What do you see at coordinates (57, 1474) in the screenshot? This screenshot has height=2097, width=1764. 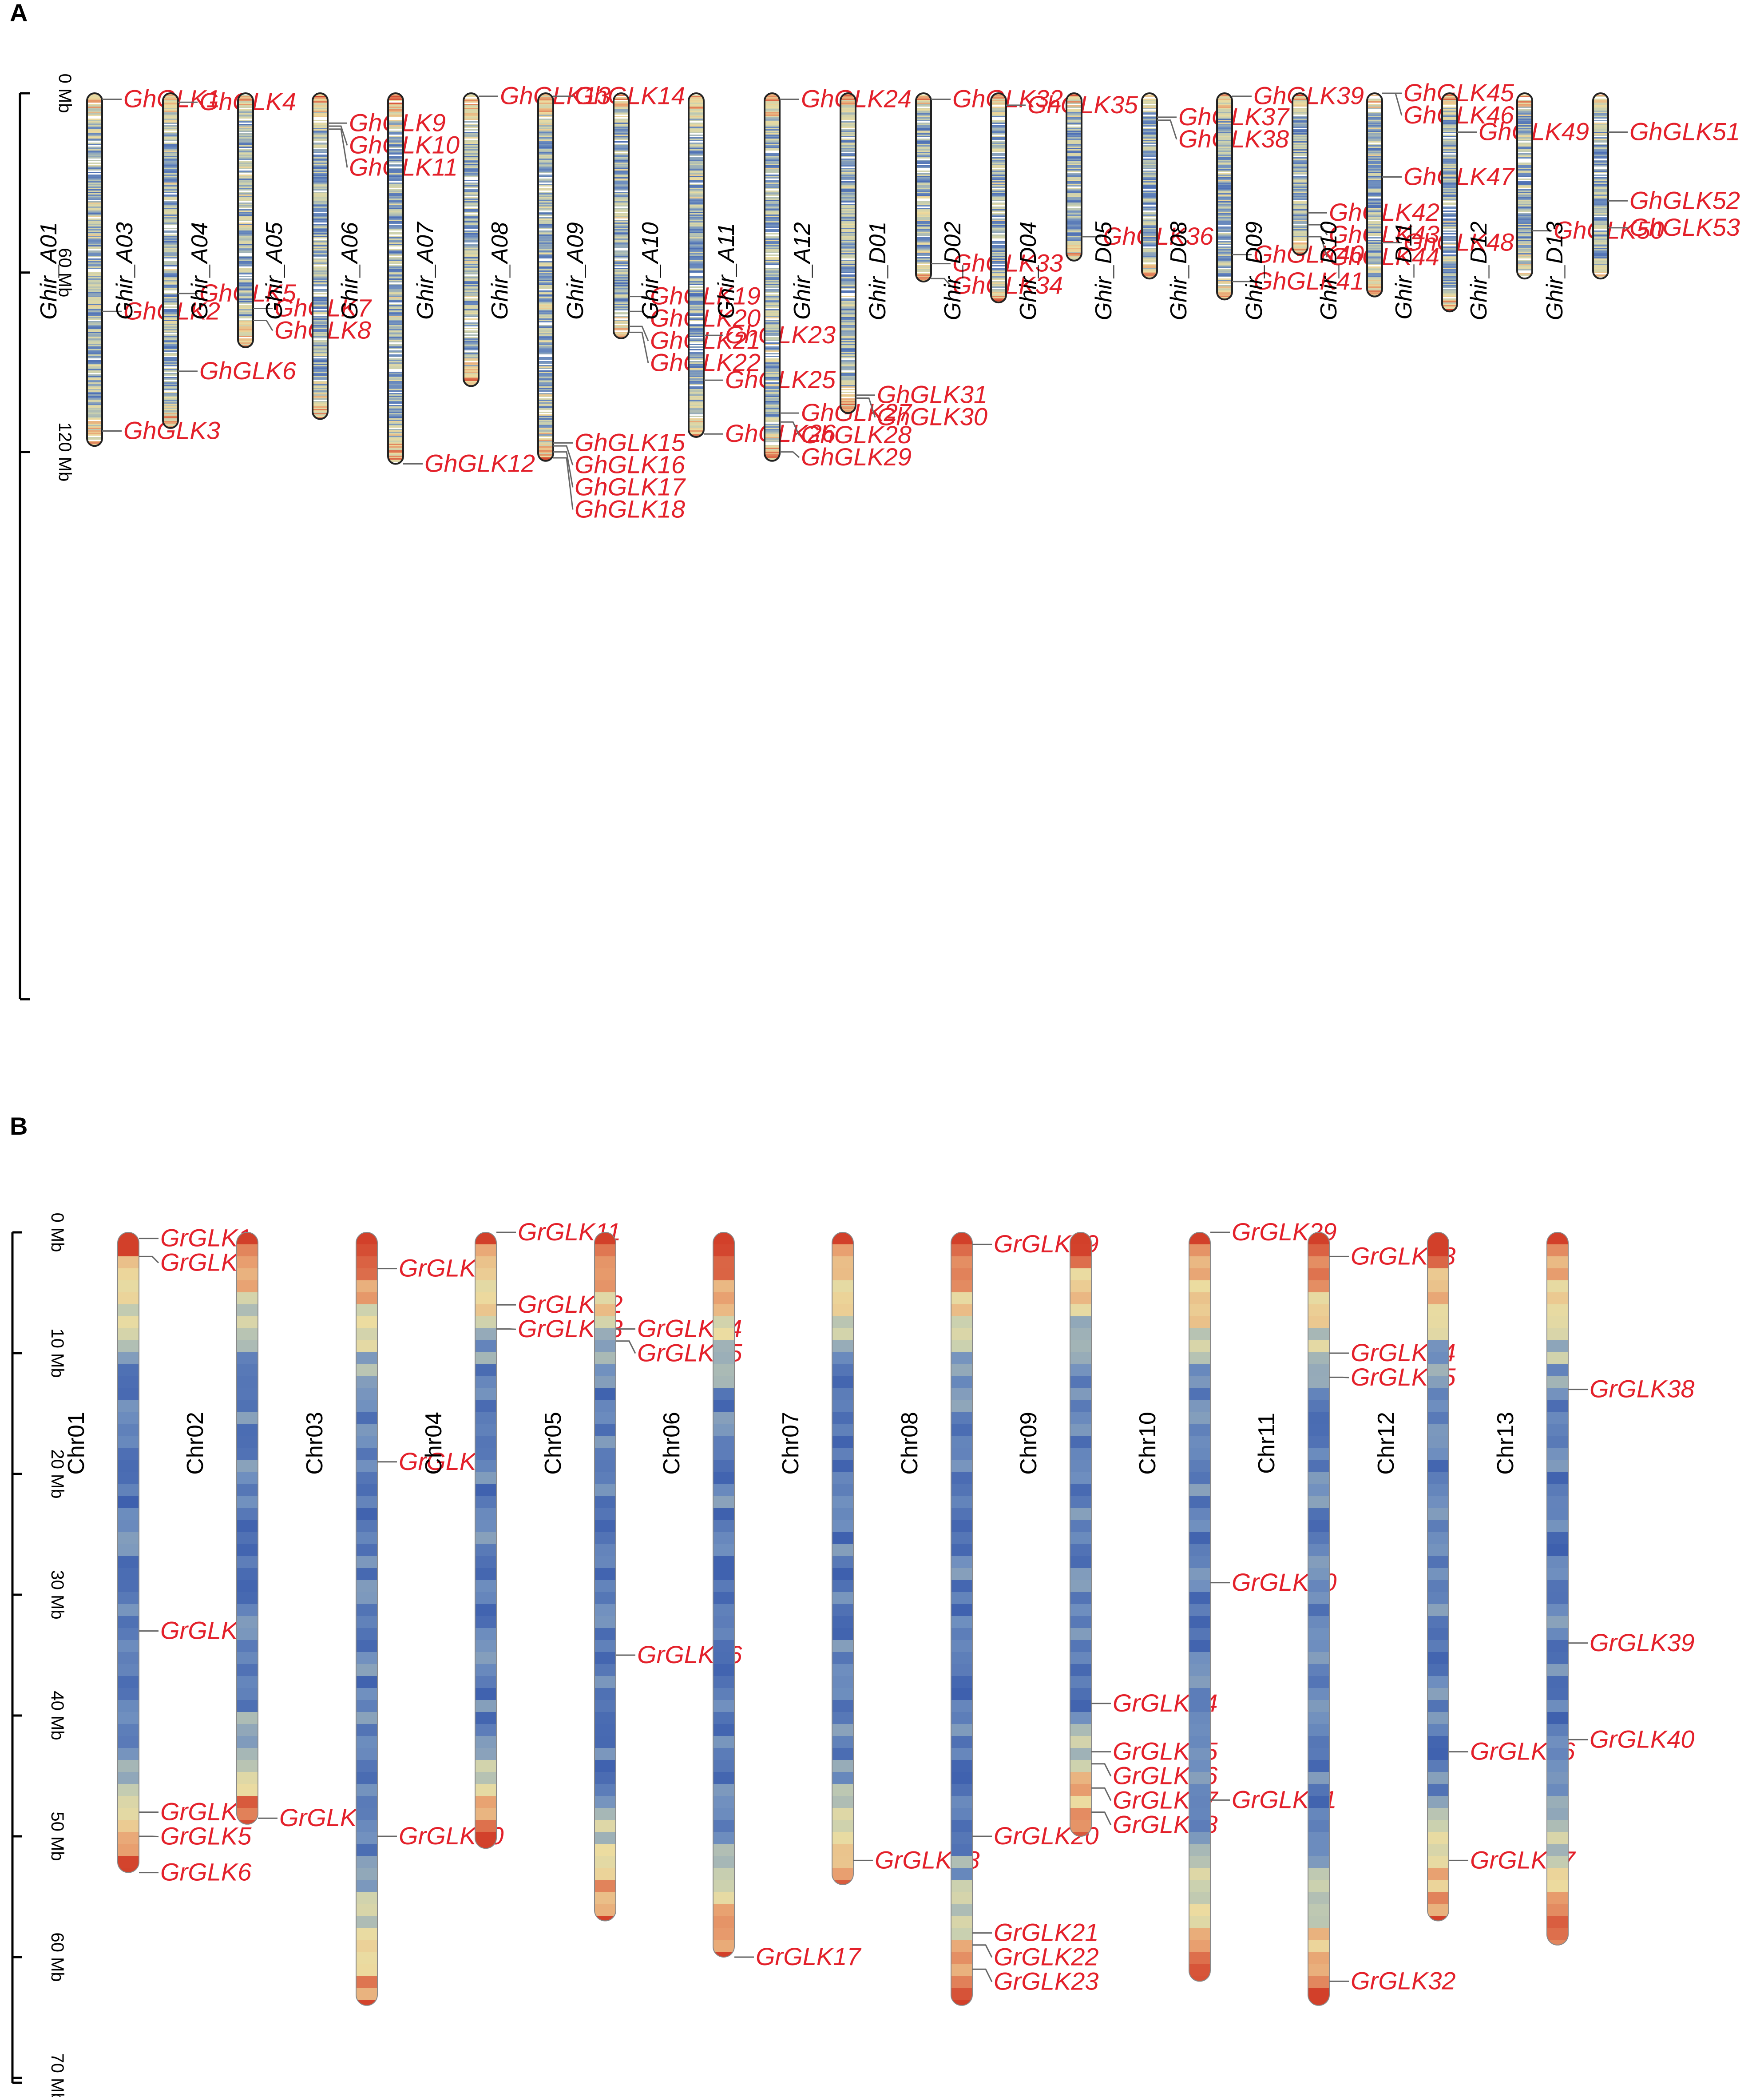 I see `axis-tick-label: 20 Mb` at bounding box center [57, 1474].